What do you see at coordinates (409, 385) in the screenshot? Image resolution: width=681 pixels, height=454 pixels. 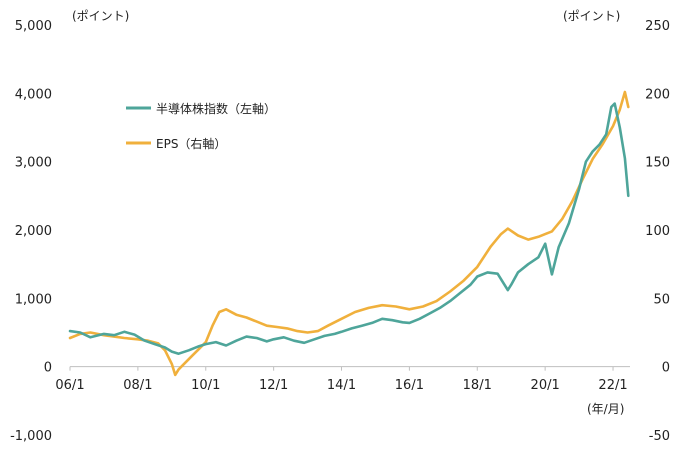 I see `x-tick-label: 16/1` at bounding box center [409, 385].